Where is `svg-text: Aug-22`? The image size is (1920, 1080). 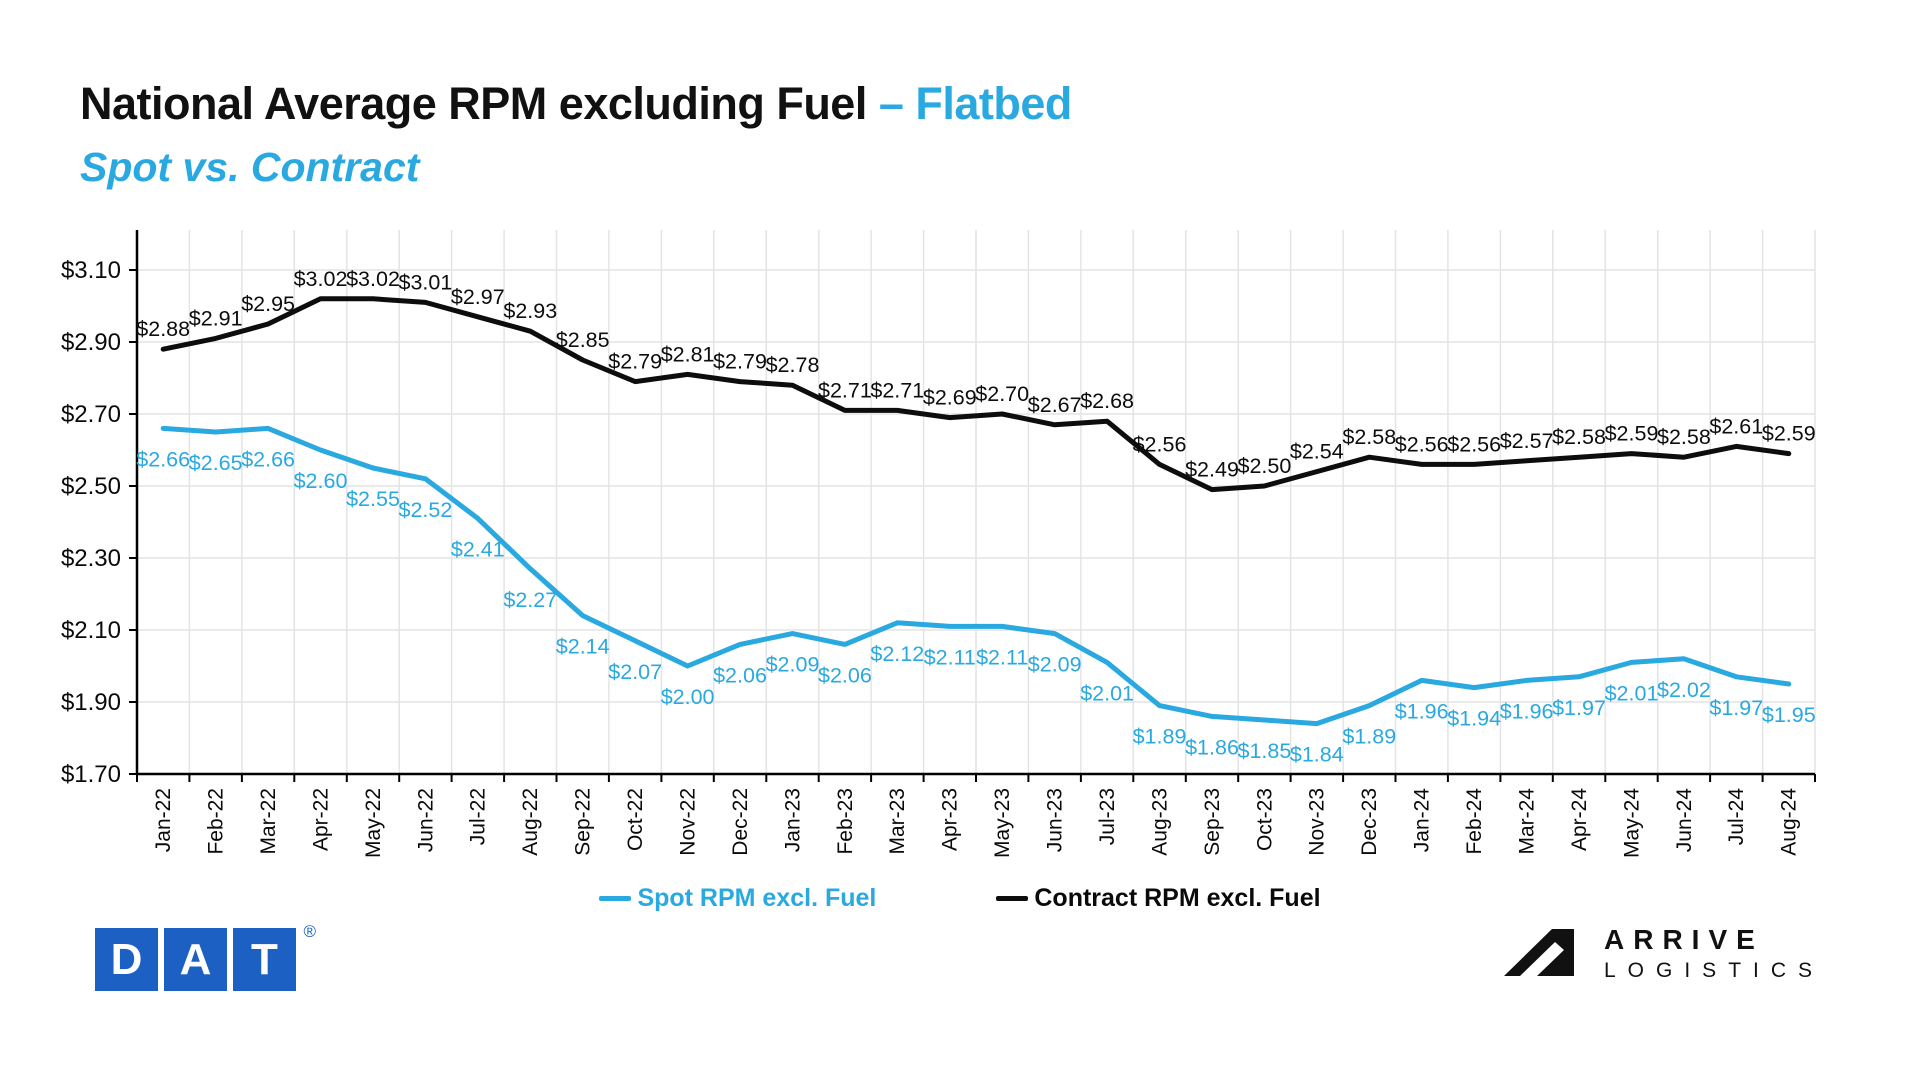 svg-text: Aug-22 is located at coordinates (530, 822).